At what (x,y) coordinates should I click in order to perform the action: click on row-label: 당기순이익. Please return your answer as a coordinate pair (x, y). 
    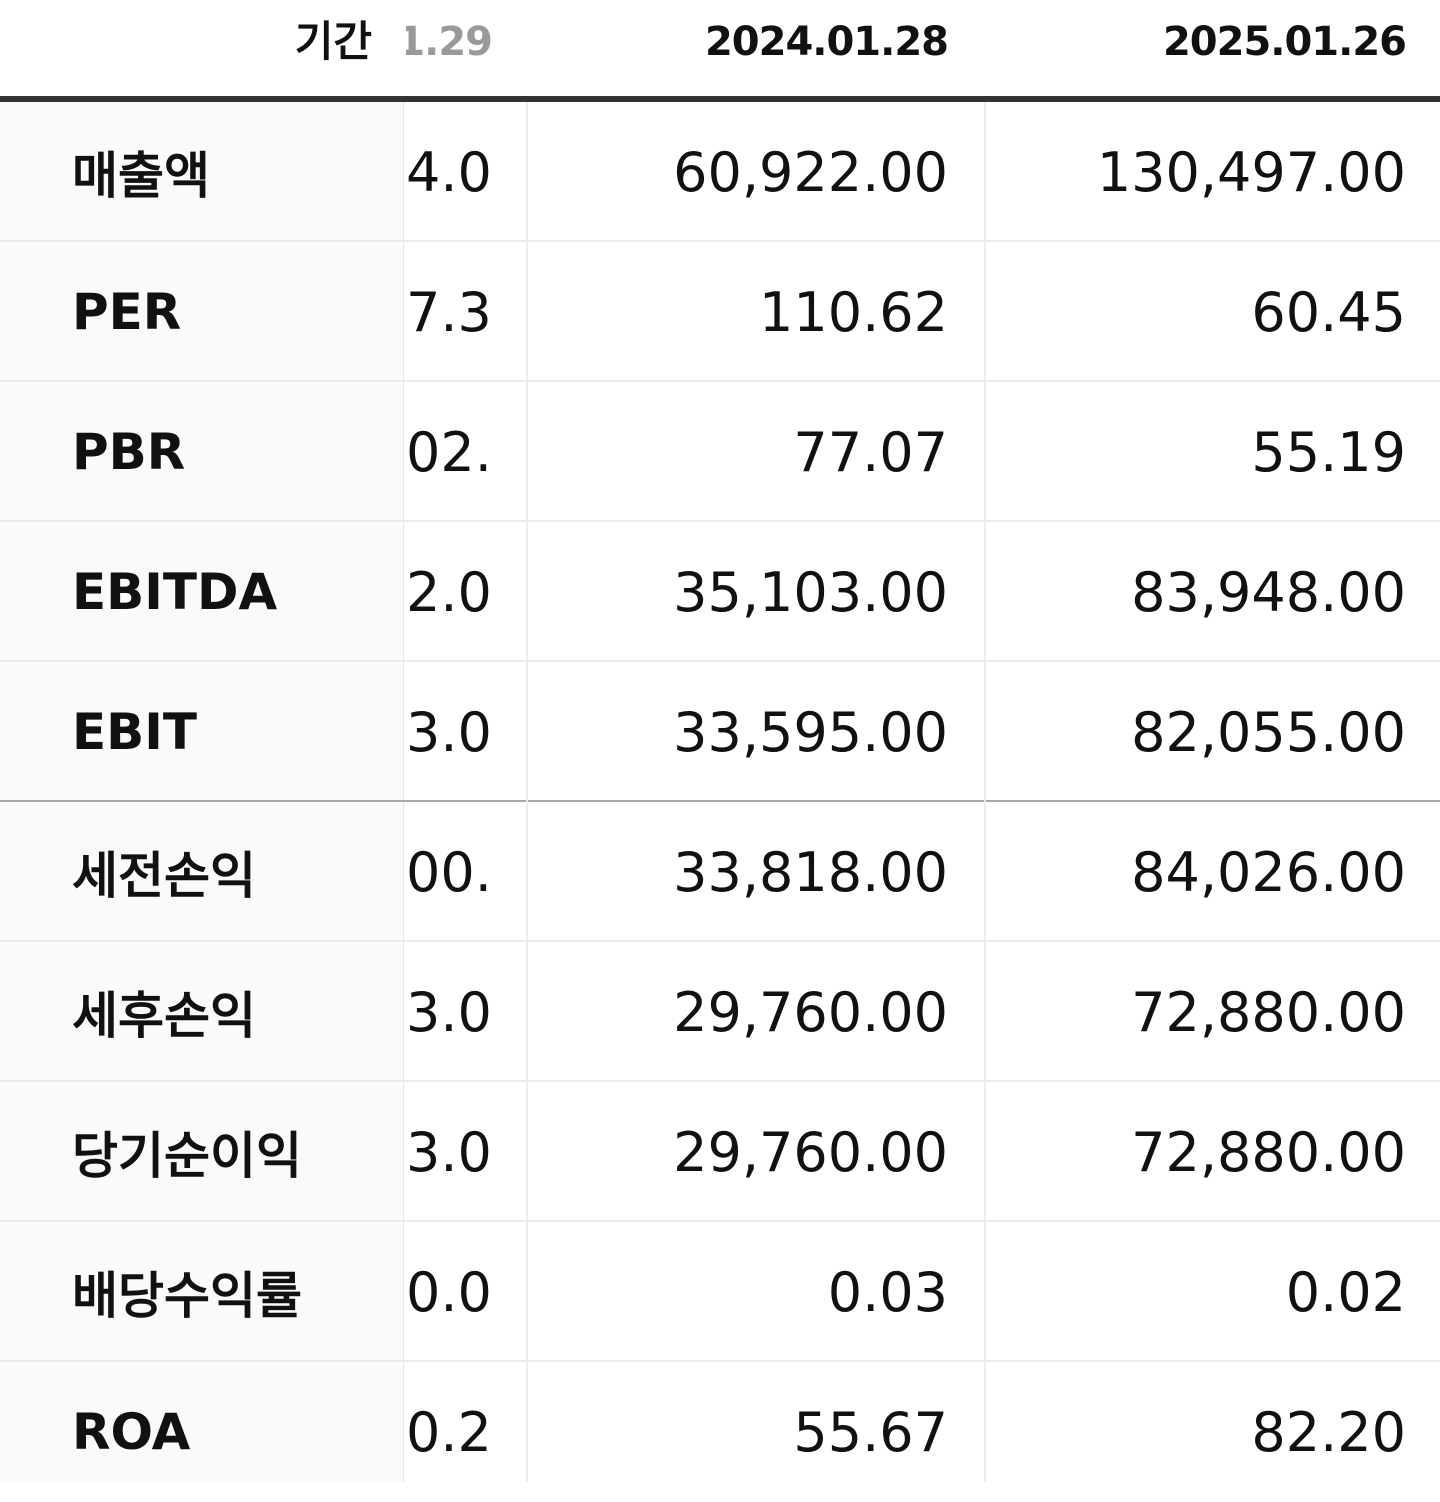
    Looking at the image, I should click on (187, 1156).